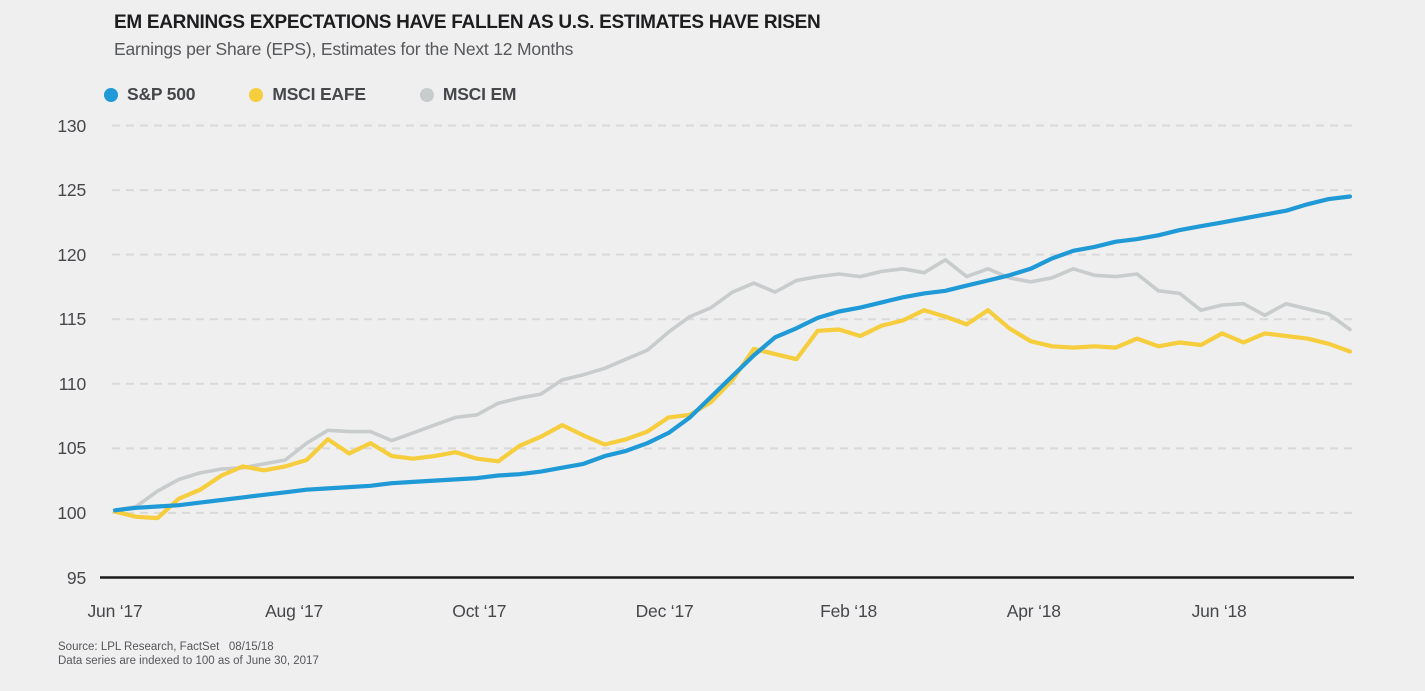 This screenshot has width=1425, height=691. Describe the element at coordinates (849, 611) in the screenshot. I see `x-tick-label: Feb ‘18` at that location.